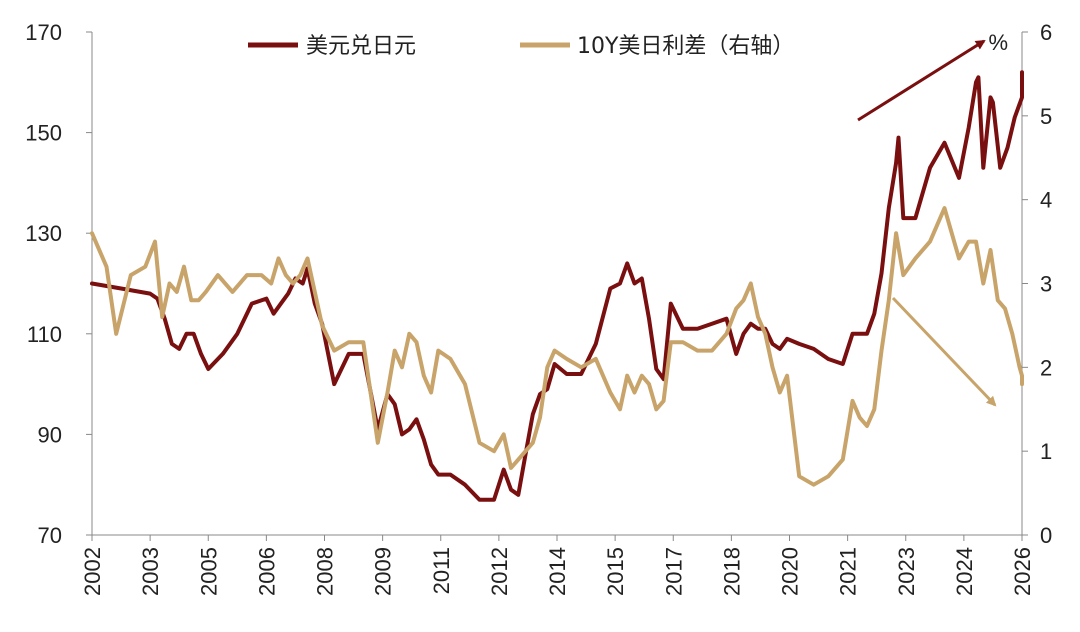  I want to click on legend-label-usdjpy: 美元兑日元, so click(361, 46).